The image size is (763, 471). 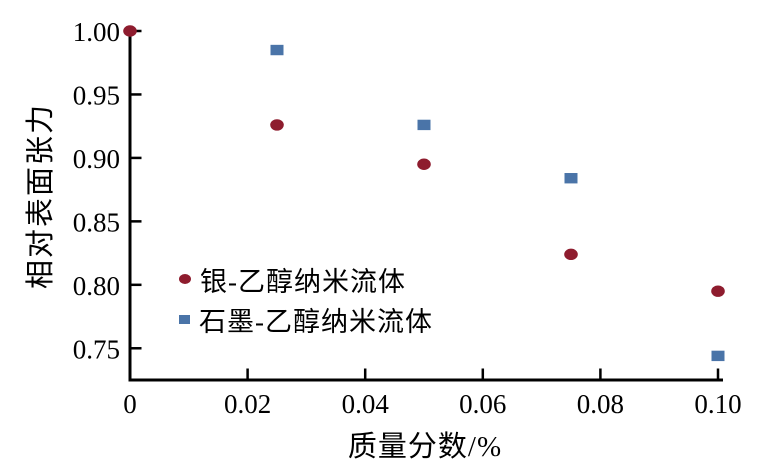 What do you see at coordinates (96, 32) in the screenshot?
I see `y-tick-label: 1.00` at bounding box center [96, 32].